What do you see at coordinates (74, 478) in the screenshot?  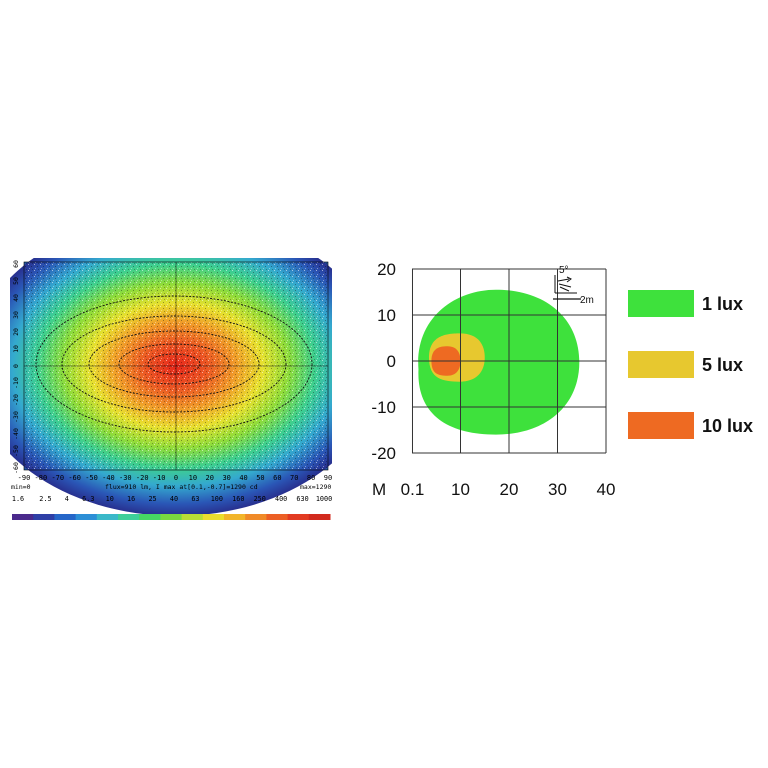 I see `x-tick-label: -60` at bounding box center [74, 478].